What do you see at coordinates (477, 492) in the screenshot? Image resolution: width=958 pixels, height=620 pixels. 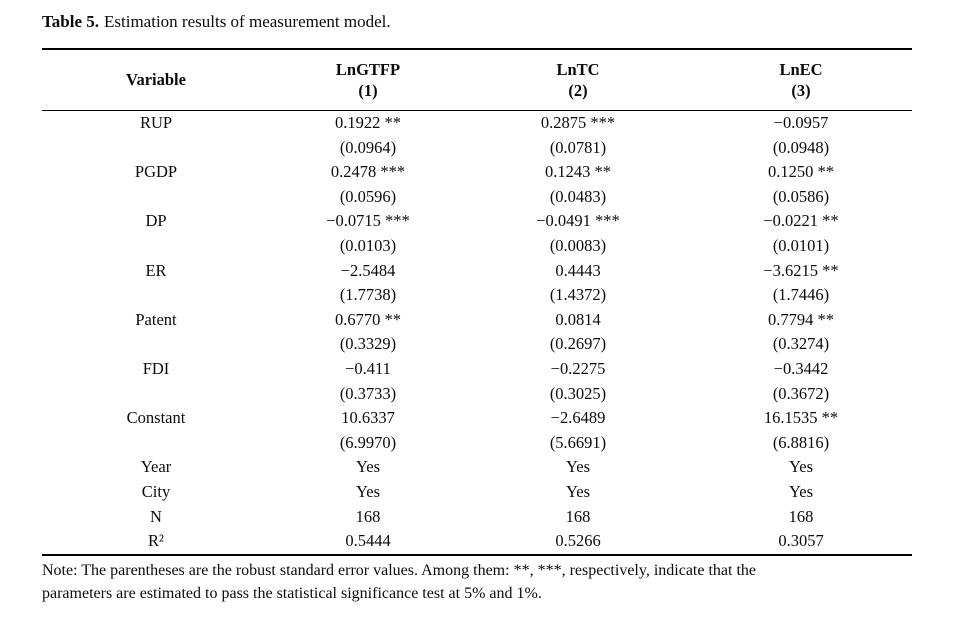 I see `table-row: City Yes Yes Yes` at bounding box center [477, 492].